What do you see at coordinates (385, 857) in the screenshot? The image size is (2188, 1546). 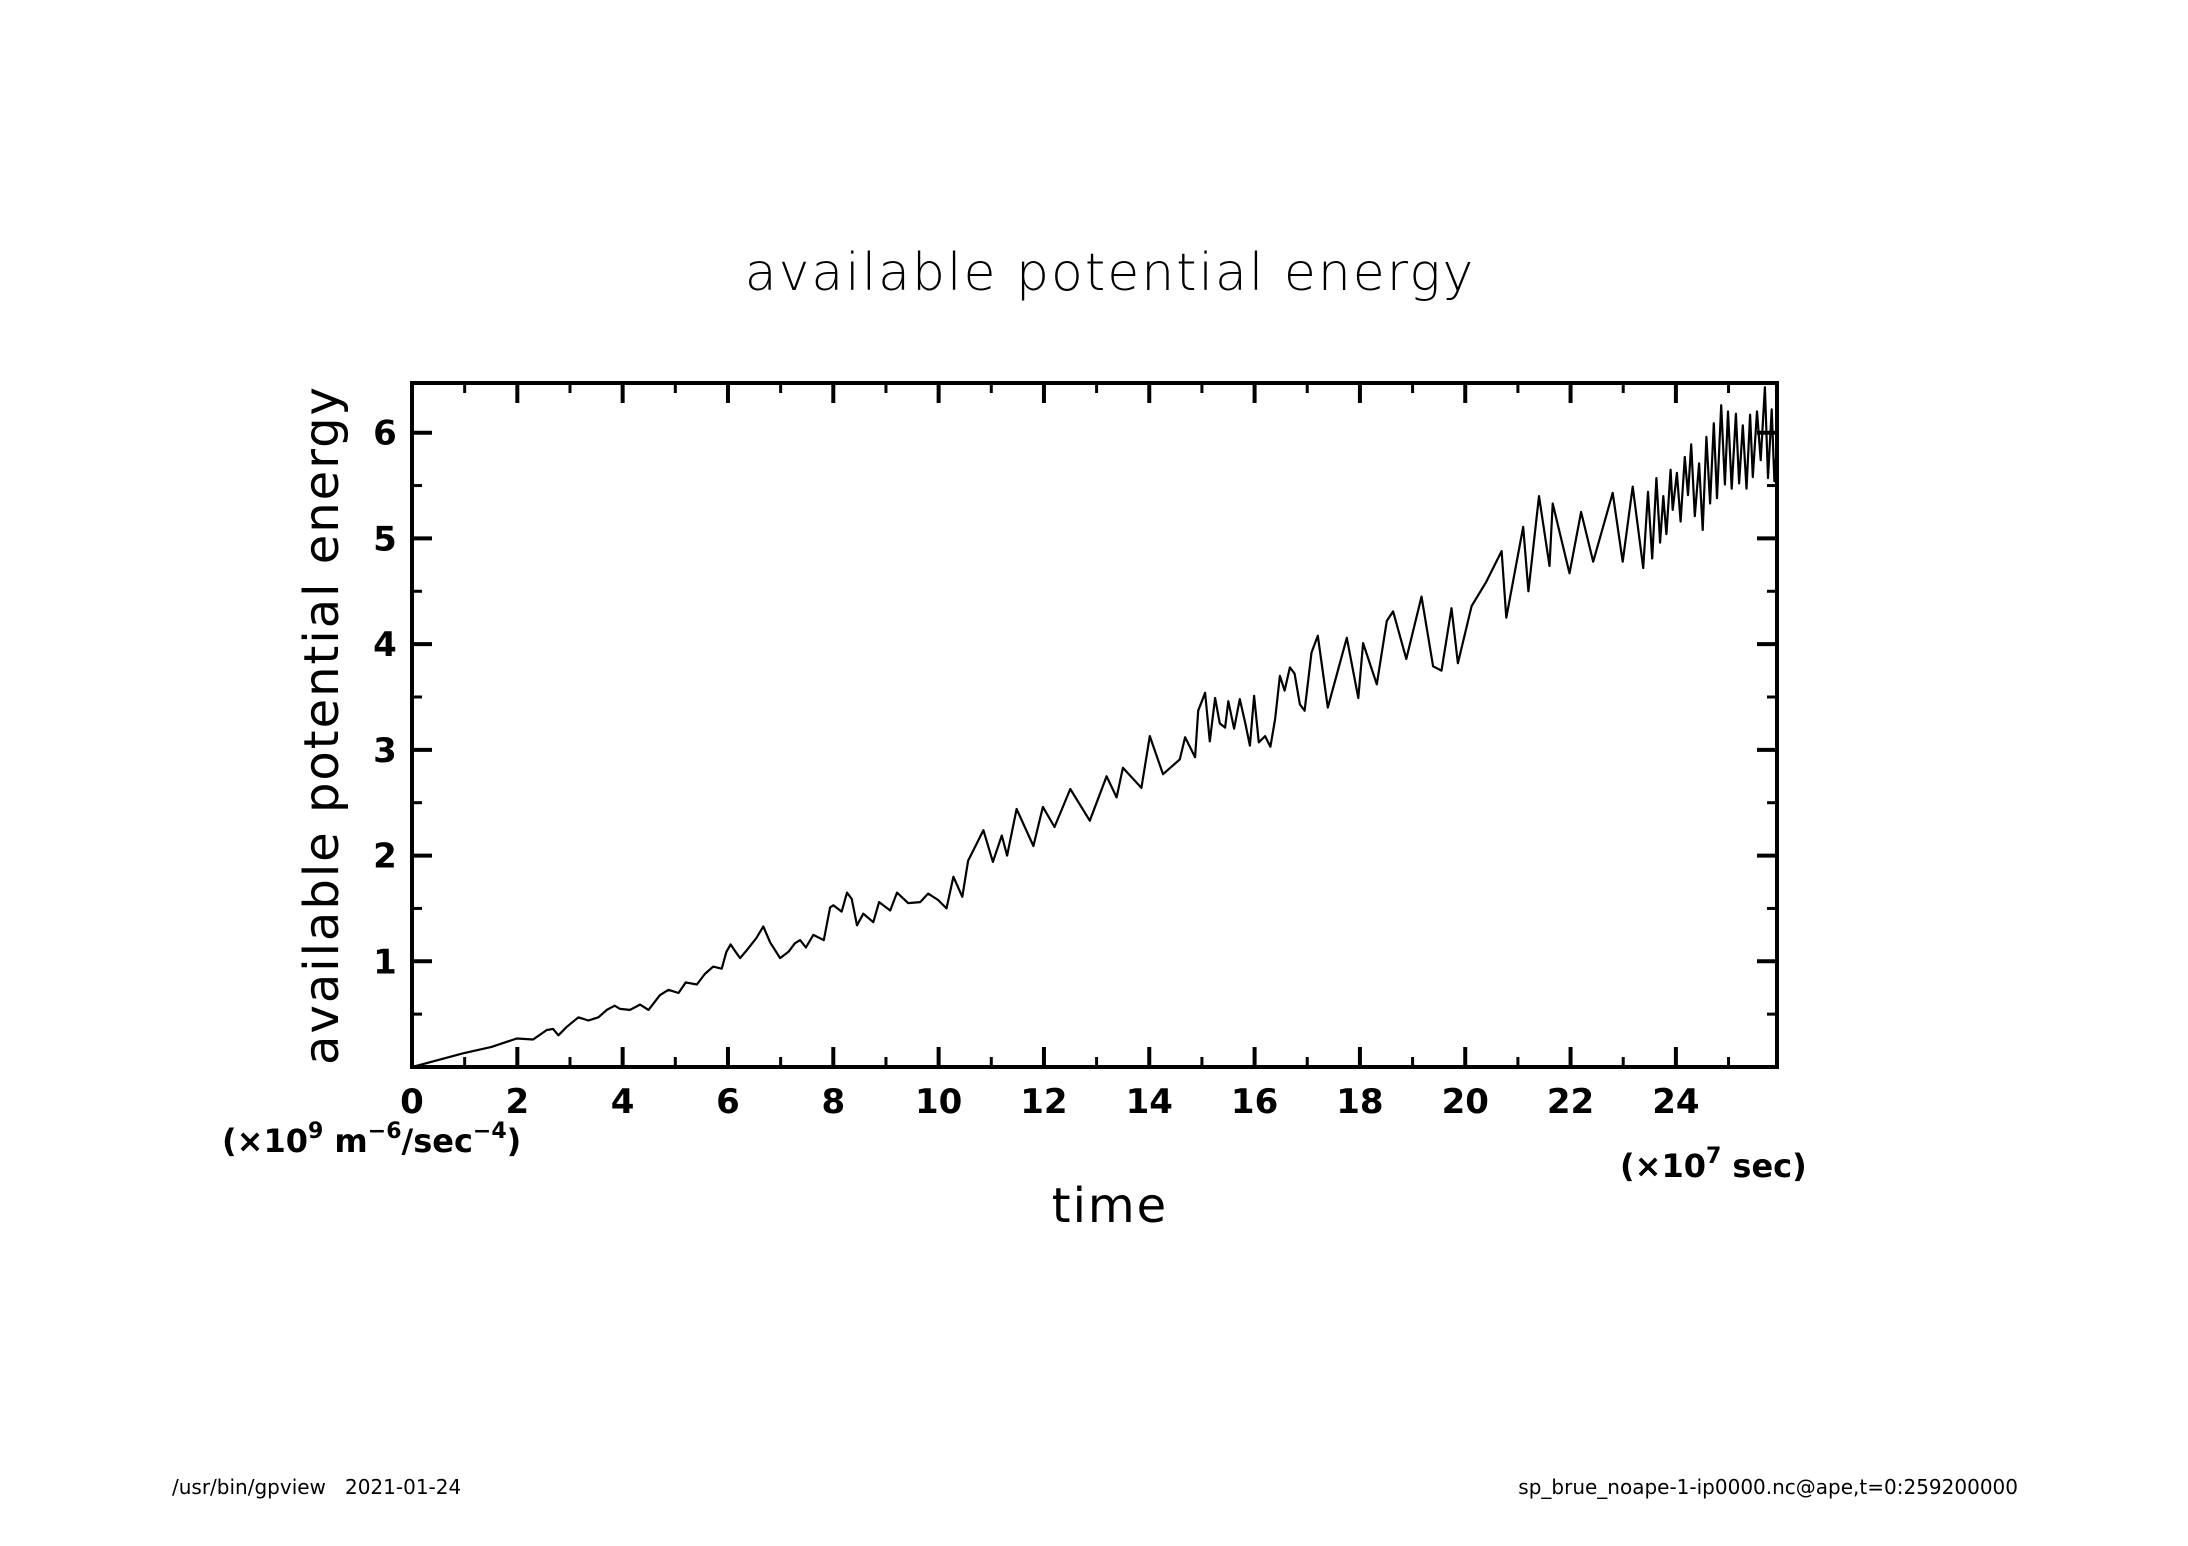 I see `y-tick-label: 2` at bounding box center [385, 857].